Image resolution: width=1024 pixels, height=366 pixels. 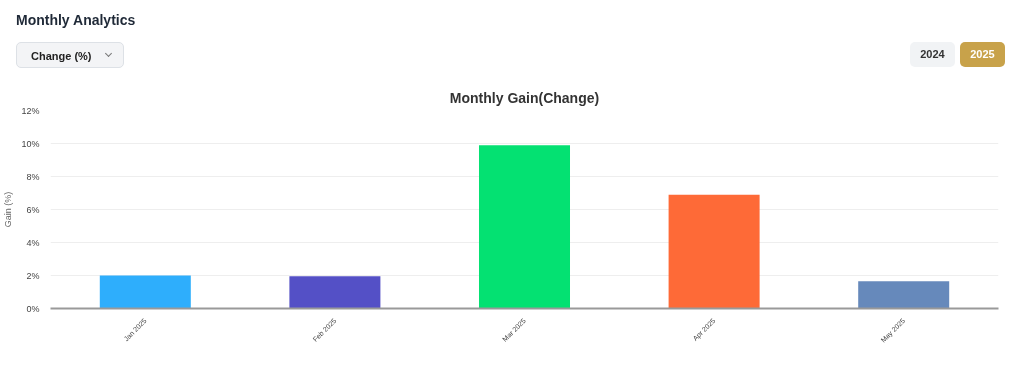 I want to click on text: 2024, so click(x=932, y=54).